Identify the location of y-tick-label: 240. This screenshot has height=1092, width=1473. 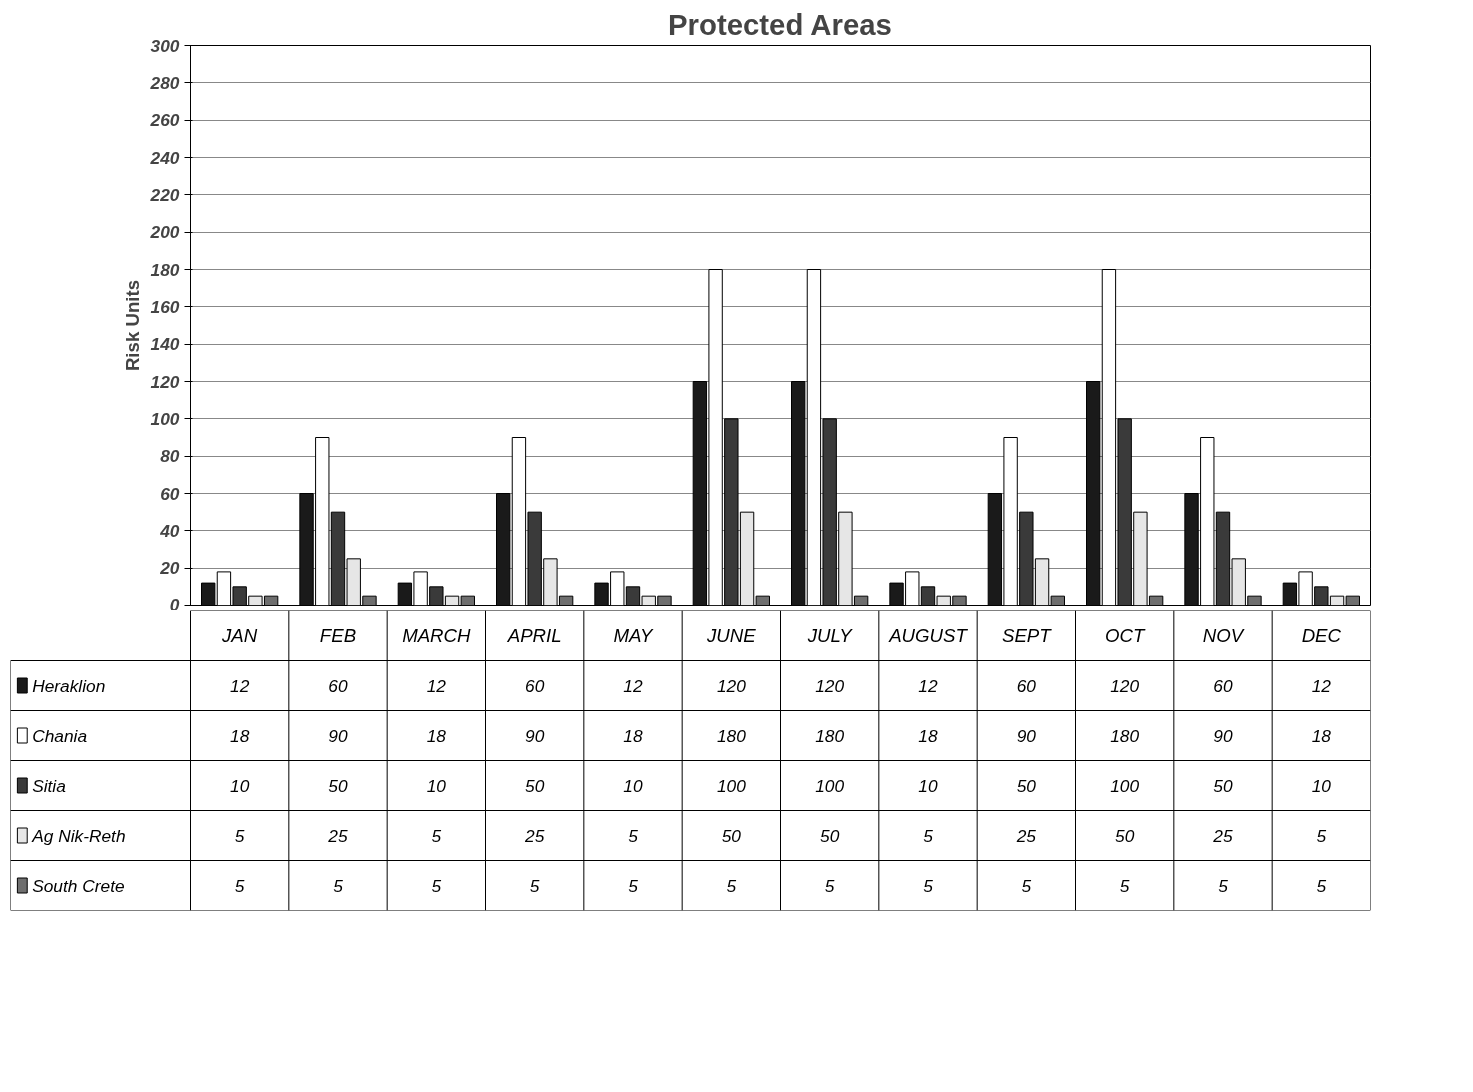
(164, 157).